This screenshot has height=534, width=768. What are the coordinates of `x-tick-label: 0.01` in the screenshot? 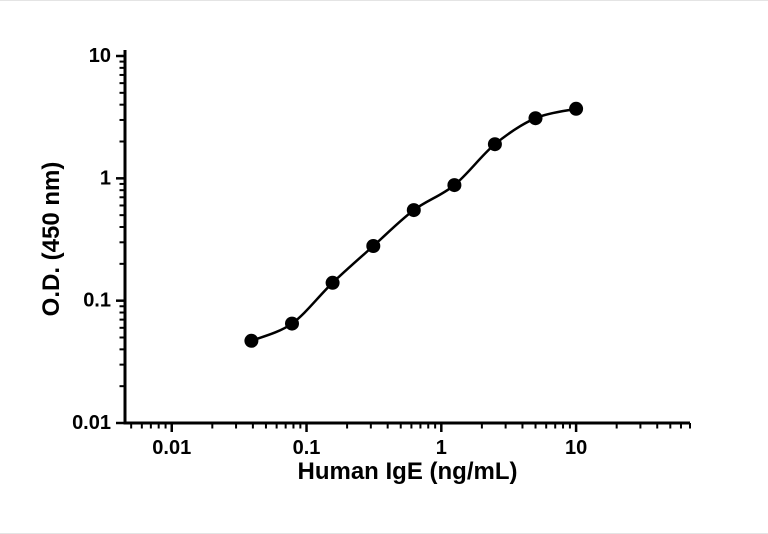 It's located at (171, 448).